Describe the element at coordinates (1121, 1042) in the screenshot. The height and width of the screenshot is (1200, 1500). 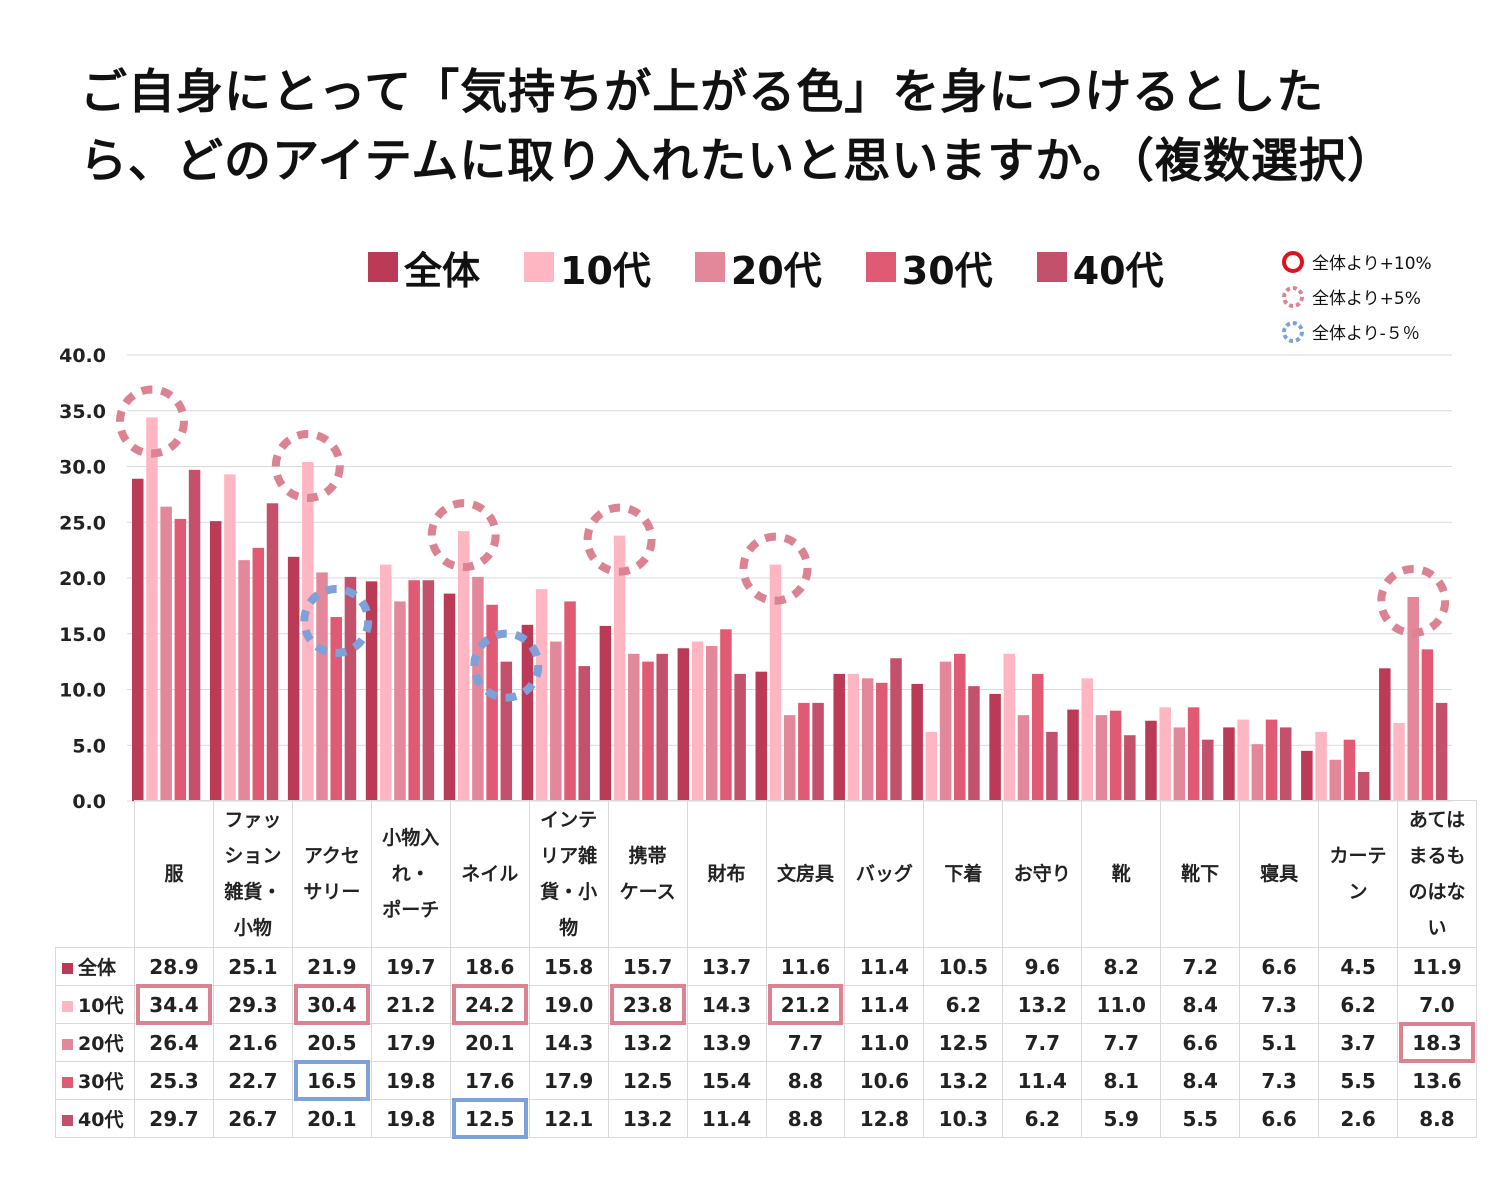
I see `cell-value: 7.7` at that location.